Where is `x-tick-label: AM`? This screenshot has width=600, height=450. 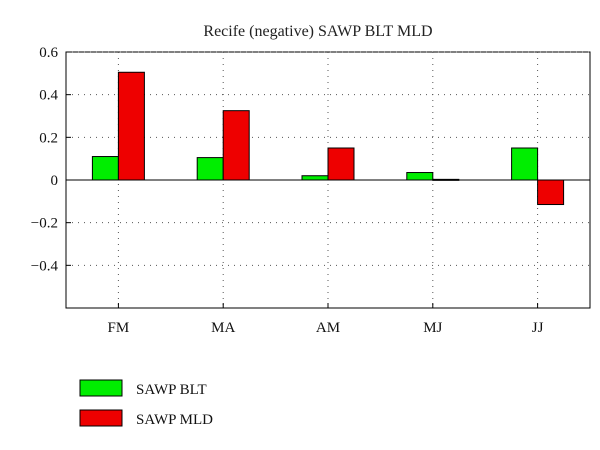 x-tick-label: AM is located at coordinates (328, 328).